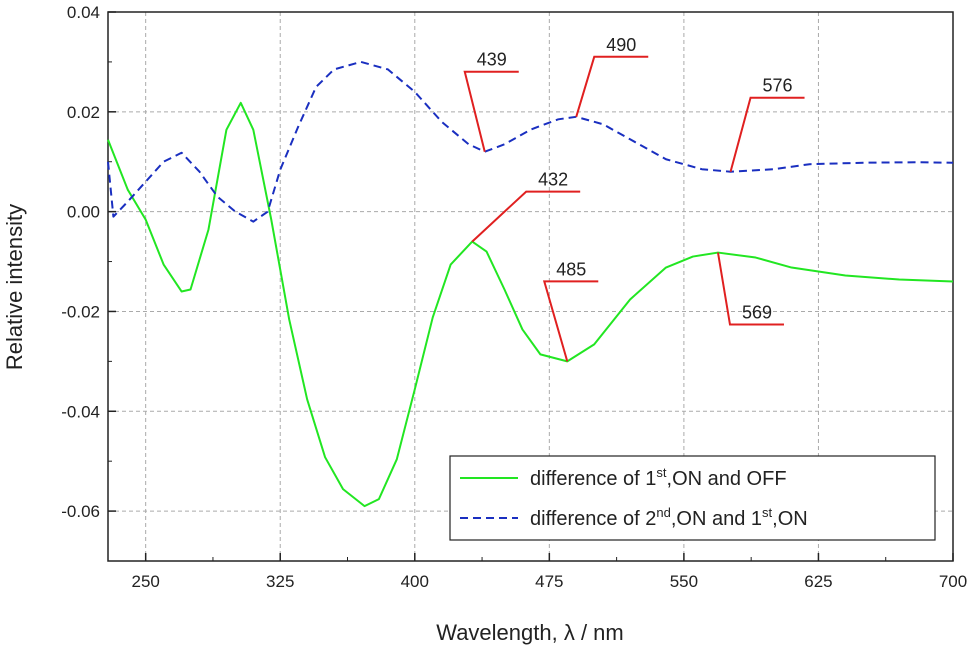  I want to click on x-tick-label: 475, so click(549, 581).